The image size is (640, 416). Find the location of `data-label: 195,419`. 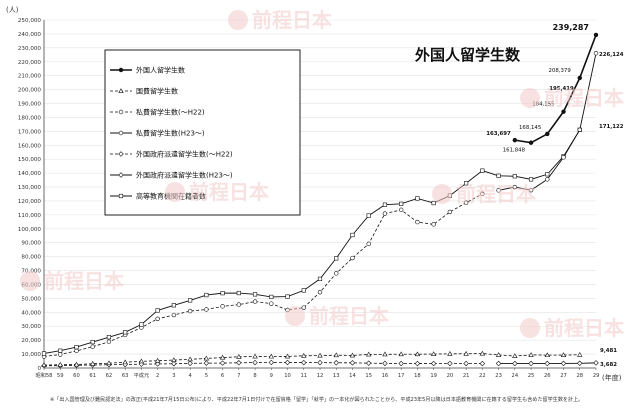

data-label: 195,419 is located at coordinates (561, 89).